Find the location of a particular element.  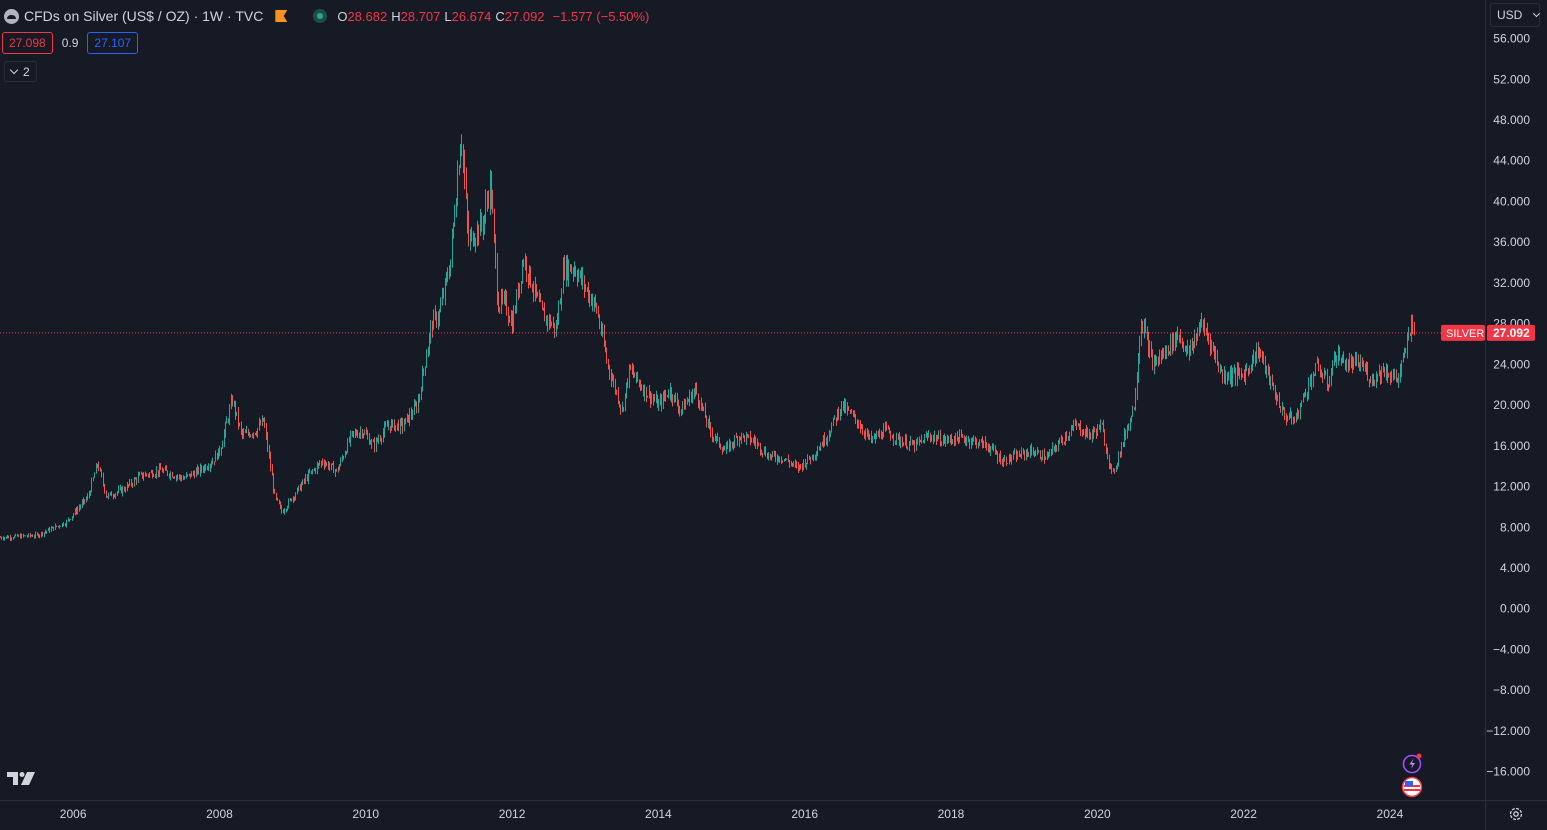

spread-value: 0.9 is located at coordinates (70, 43).